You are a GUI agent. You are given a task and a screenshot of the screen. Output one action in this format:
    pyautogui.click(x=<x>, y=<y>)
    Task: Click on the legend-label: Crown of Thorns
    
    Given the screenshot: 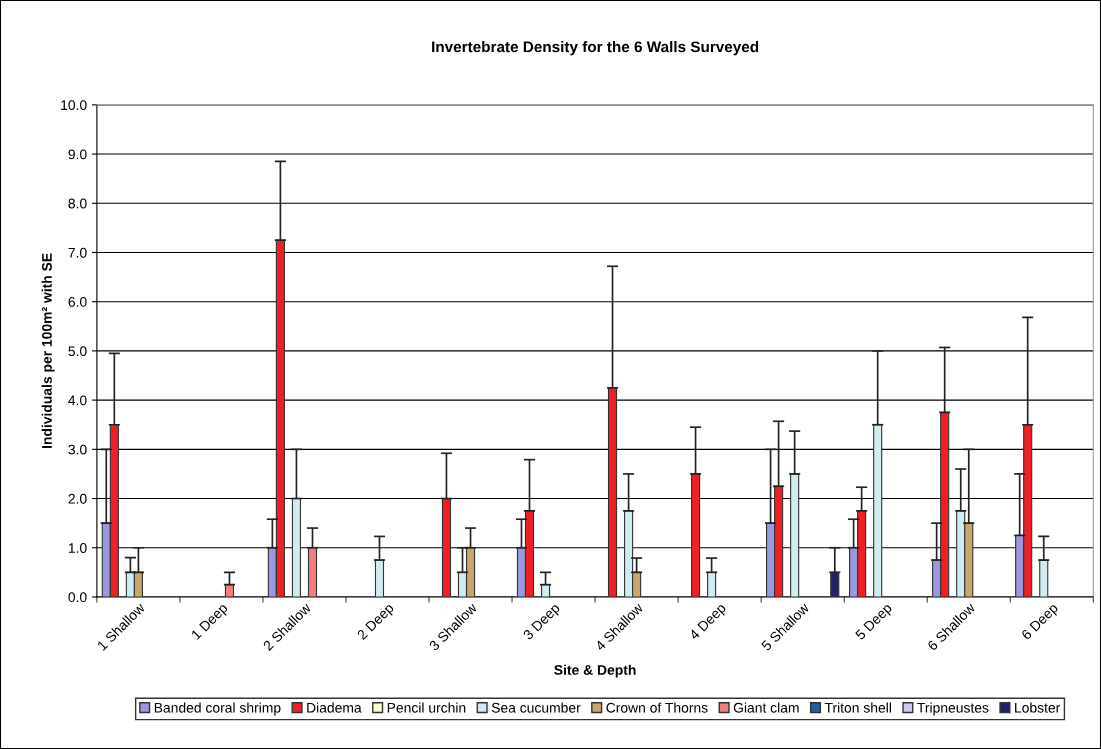 What is the action you would take?
    pyautogui.click(x=657, y=707)
    